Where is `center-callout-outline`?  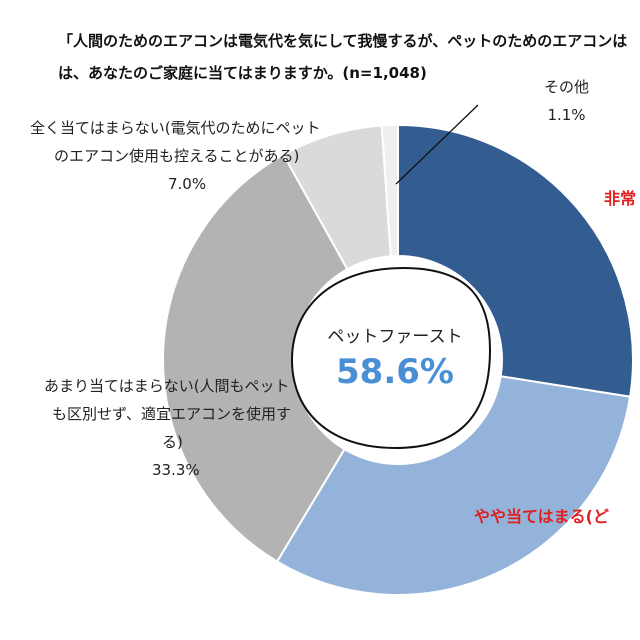
center-callout-outline is located at coordinates (391, 358).